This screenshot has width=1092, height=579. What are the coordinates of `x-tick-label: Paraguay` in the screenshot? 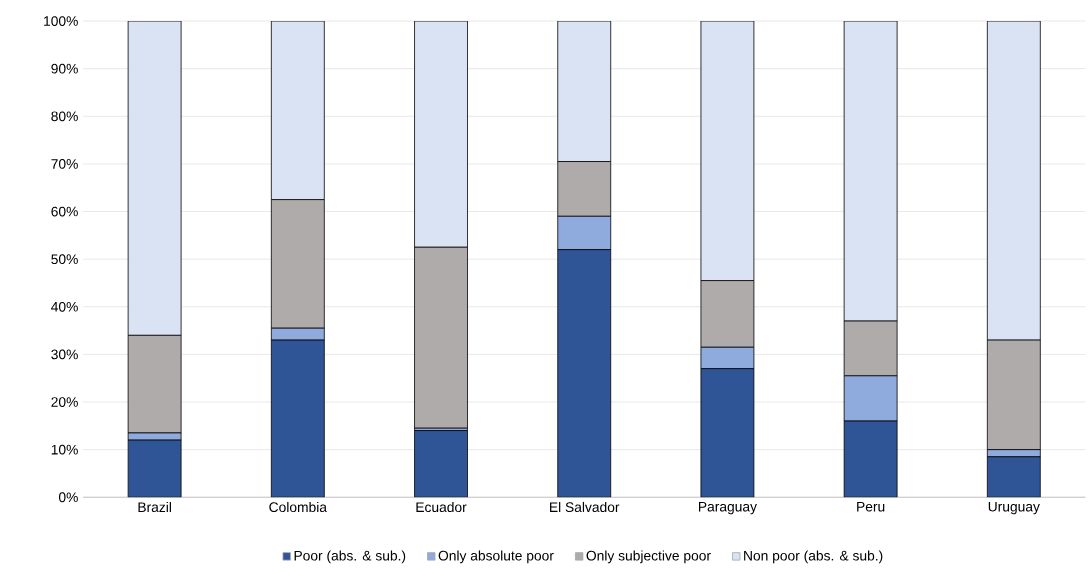 It's located at (728, 508).